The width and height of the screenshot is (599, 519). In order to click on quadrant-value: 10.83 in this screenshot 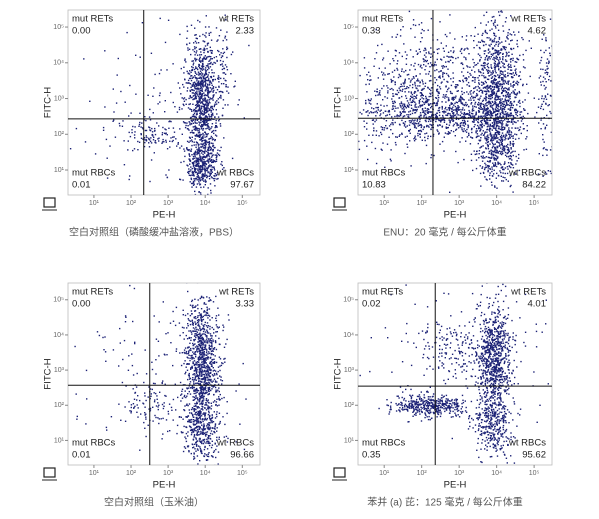, I will do `click(374, 185)`.